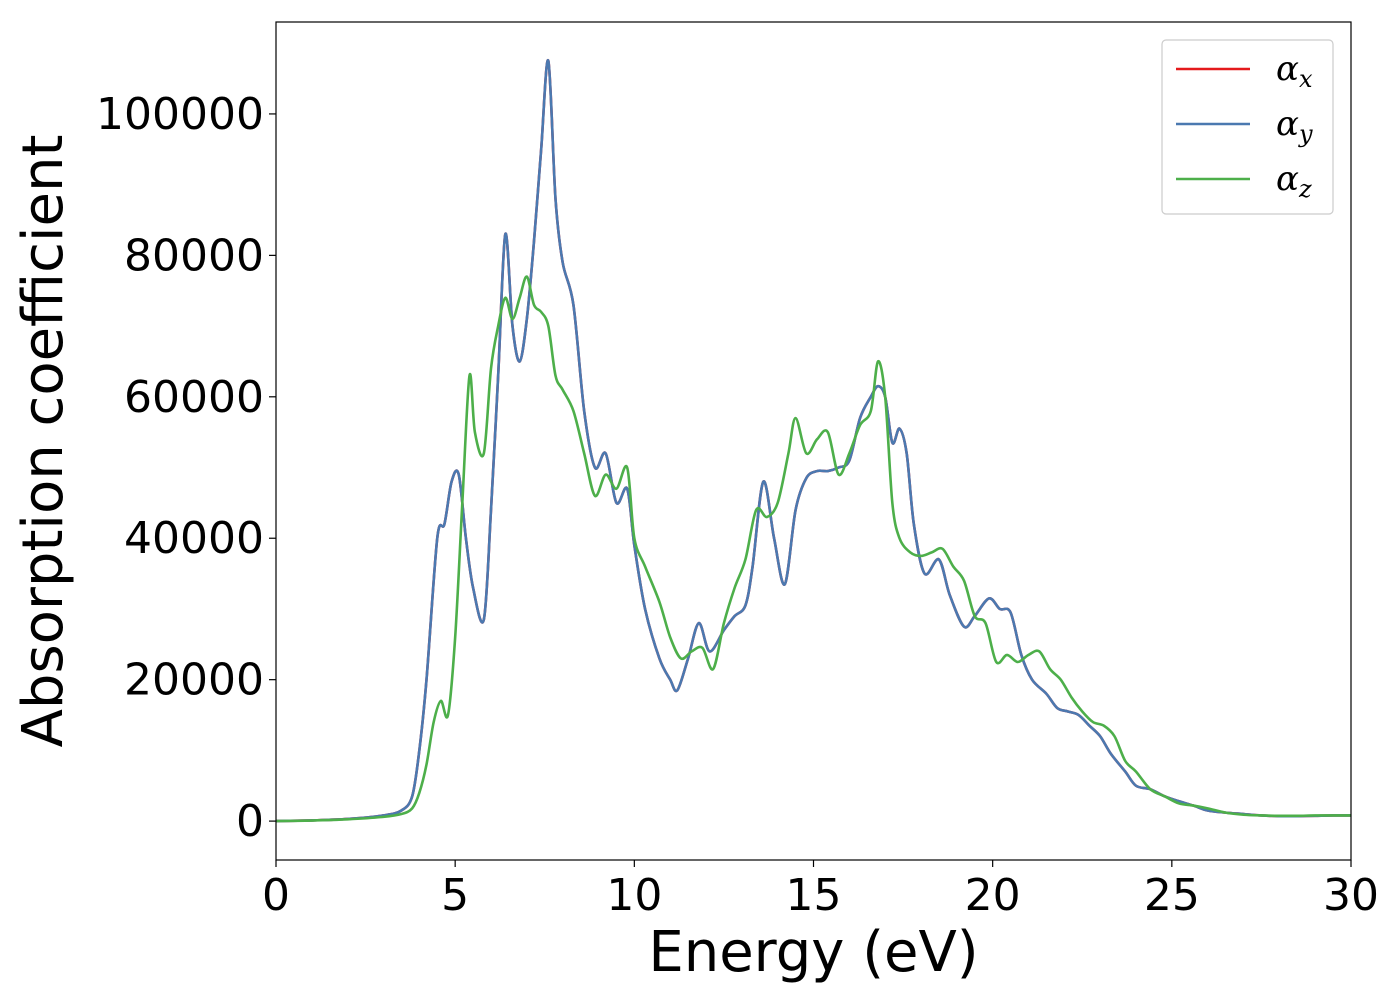 The width and height of the screenshot is (1400, 1000). What do you see at coordinates (186, 468) in the screenshot?
I see `y-axis: 0 20000 40000 60000 80000 100000` at bounding box center [186, 468].